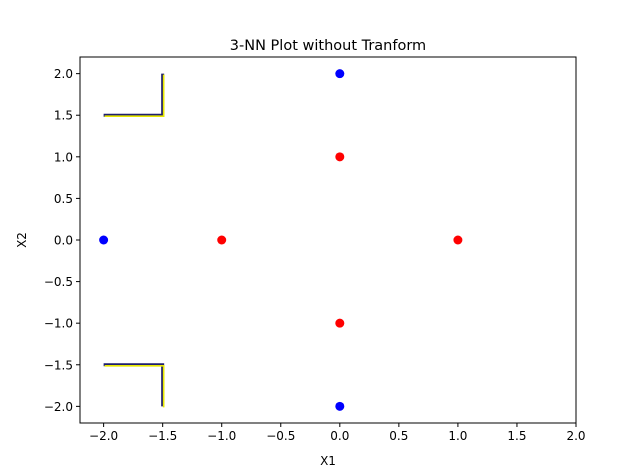 The height and width of the screenshot is (476, 640). What do you see at coordinates (221, 436) in the screenshot?
I see `x-tick-label: −1.0` at bounding box center [221, 436].